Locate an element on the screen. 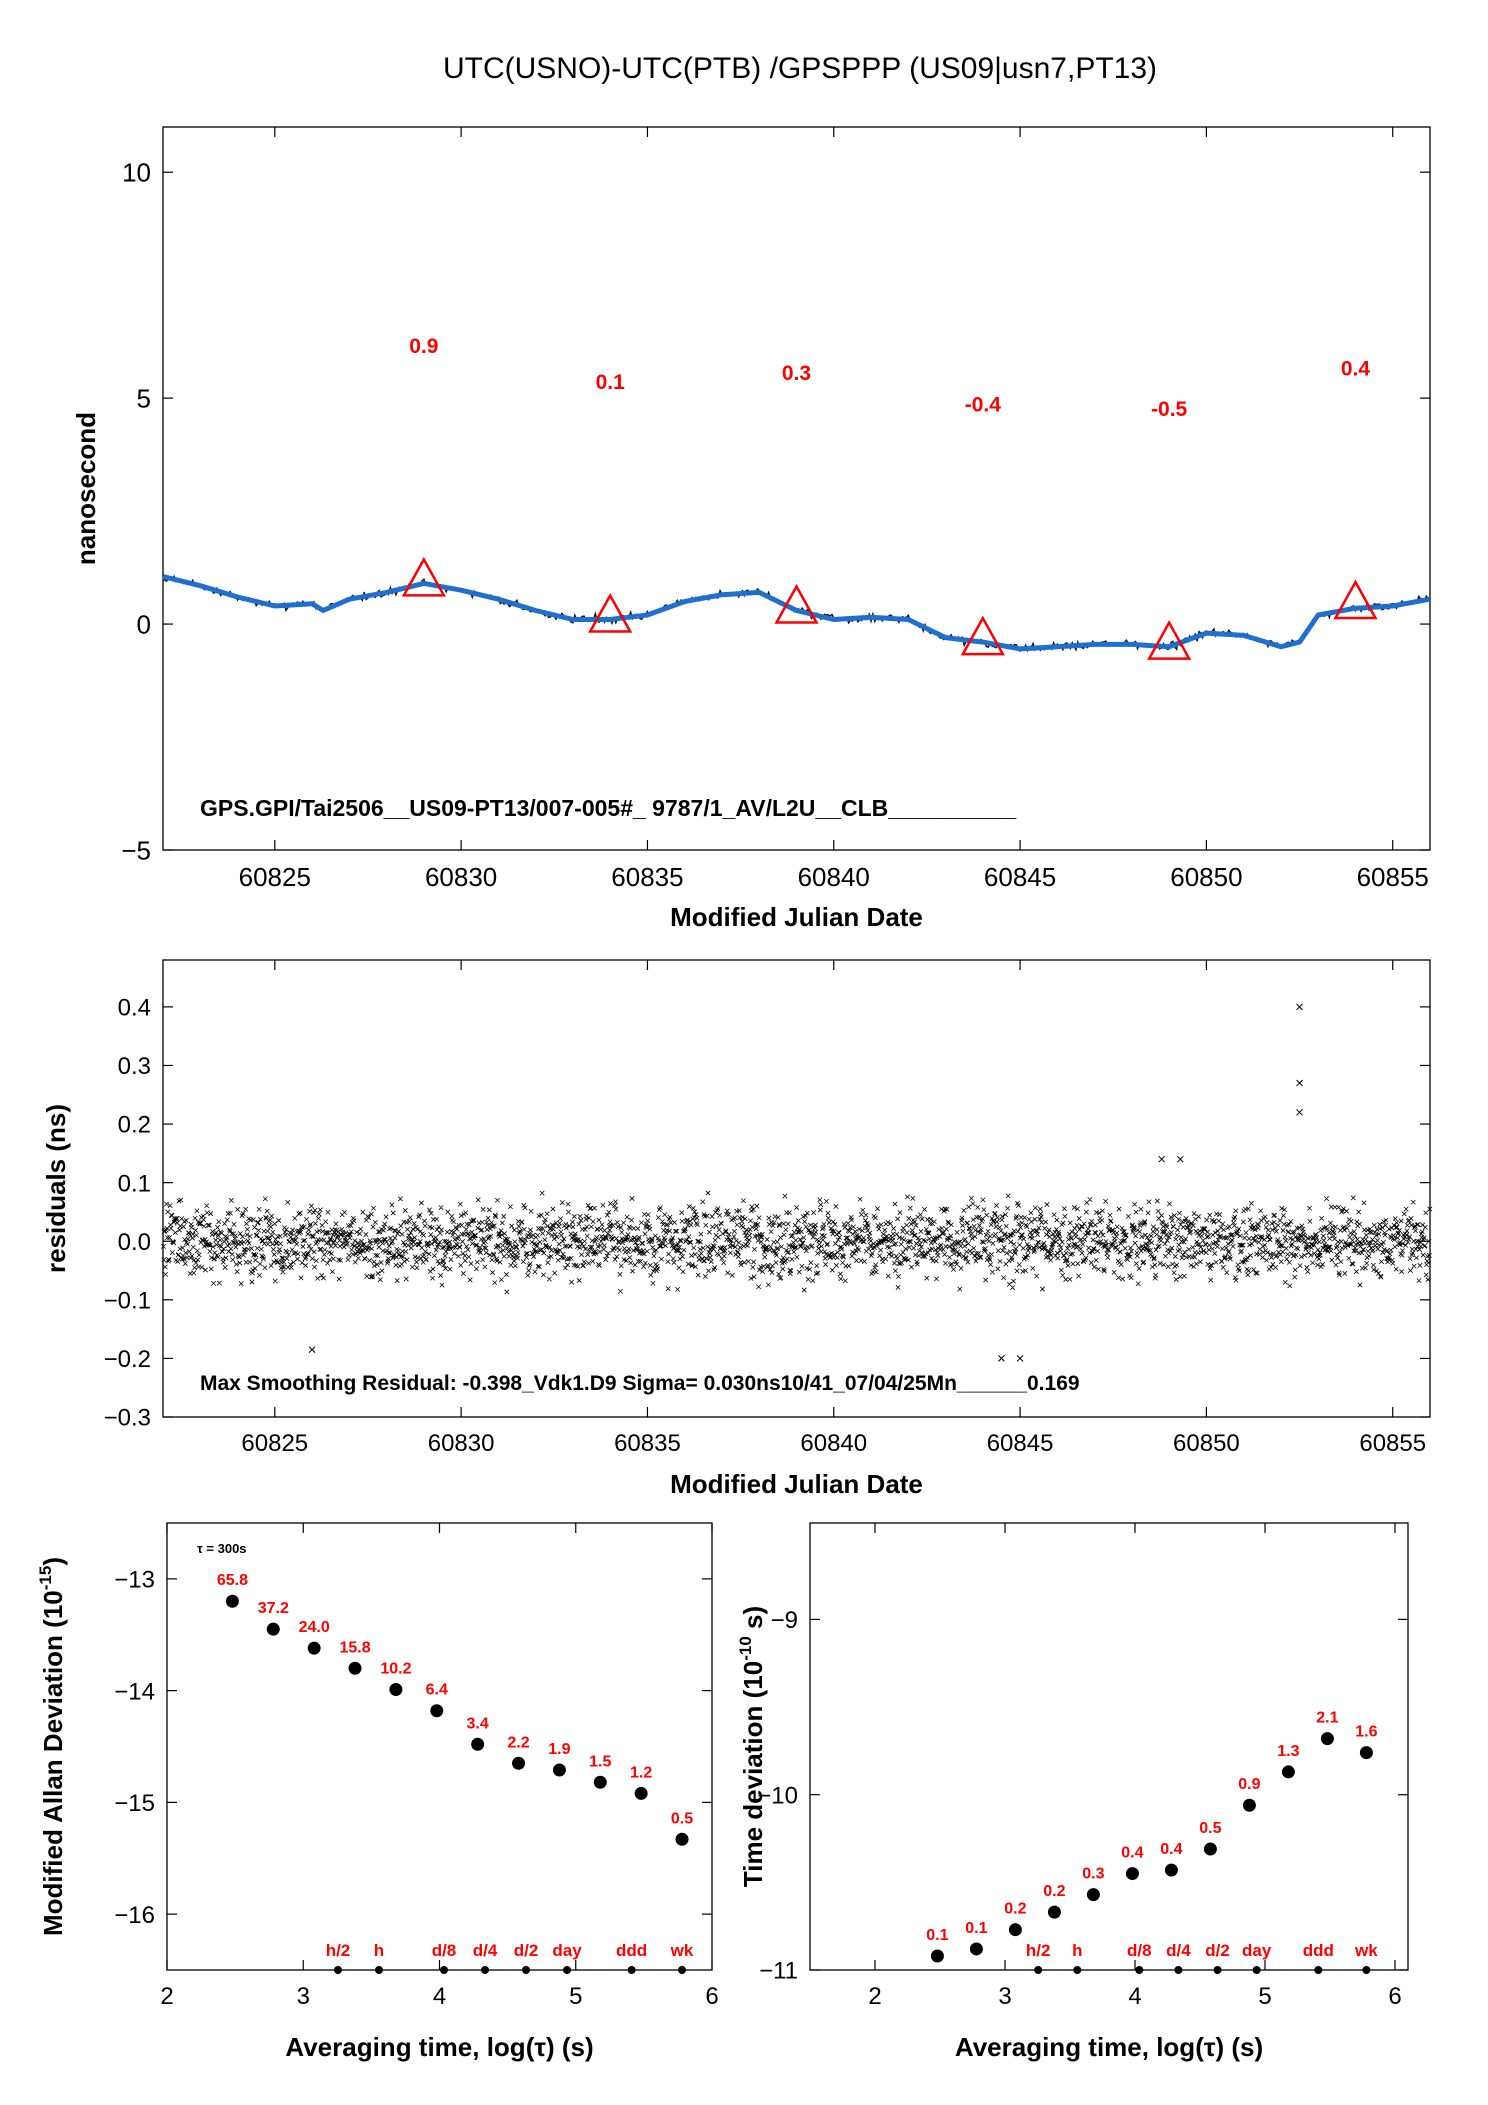  deviation-value-label: 1.9 is located at coordinates (559, 1749).